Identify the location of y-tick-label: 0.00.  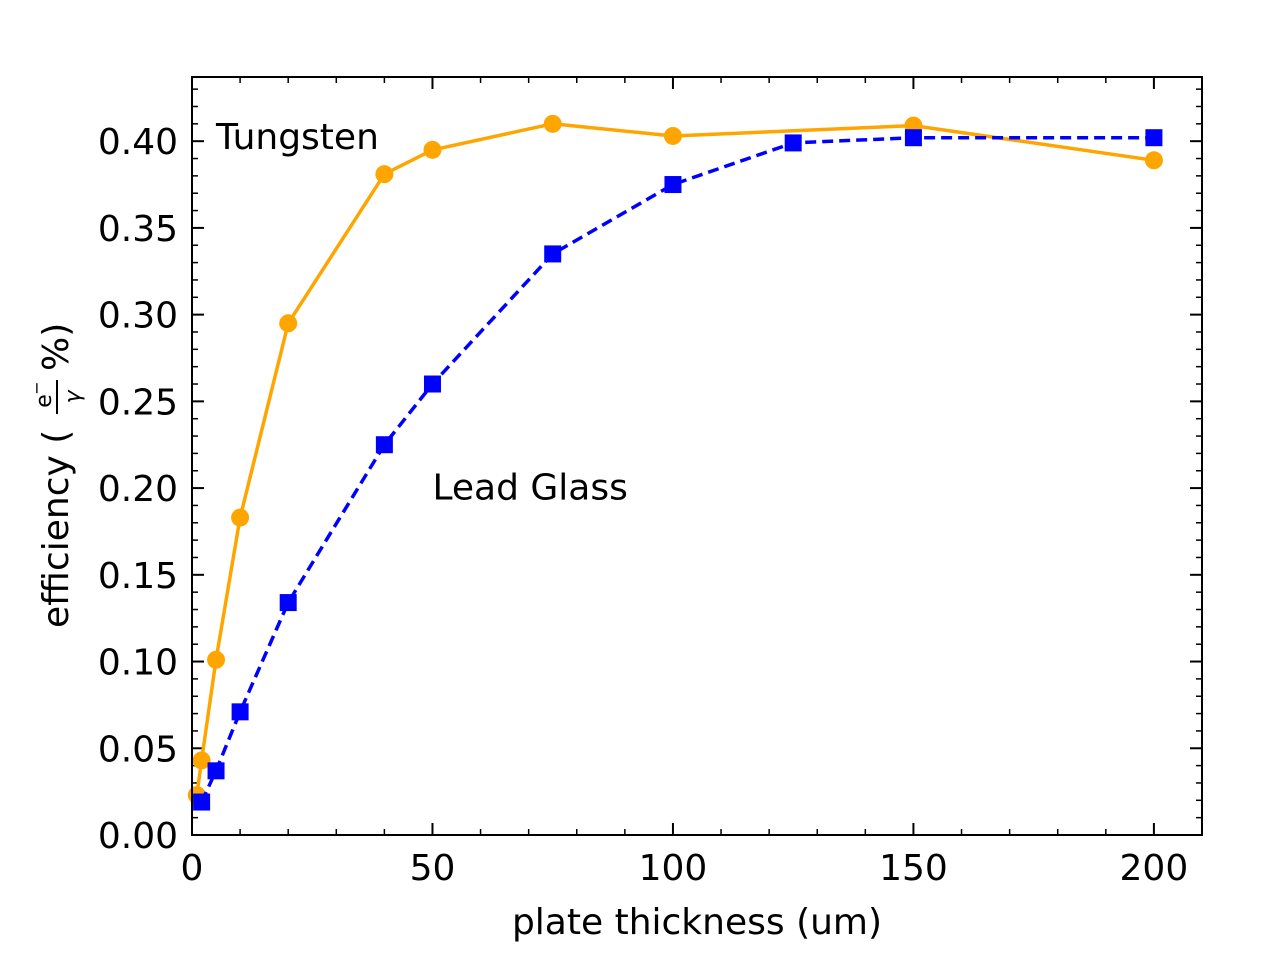
(138, 836).